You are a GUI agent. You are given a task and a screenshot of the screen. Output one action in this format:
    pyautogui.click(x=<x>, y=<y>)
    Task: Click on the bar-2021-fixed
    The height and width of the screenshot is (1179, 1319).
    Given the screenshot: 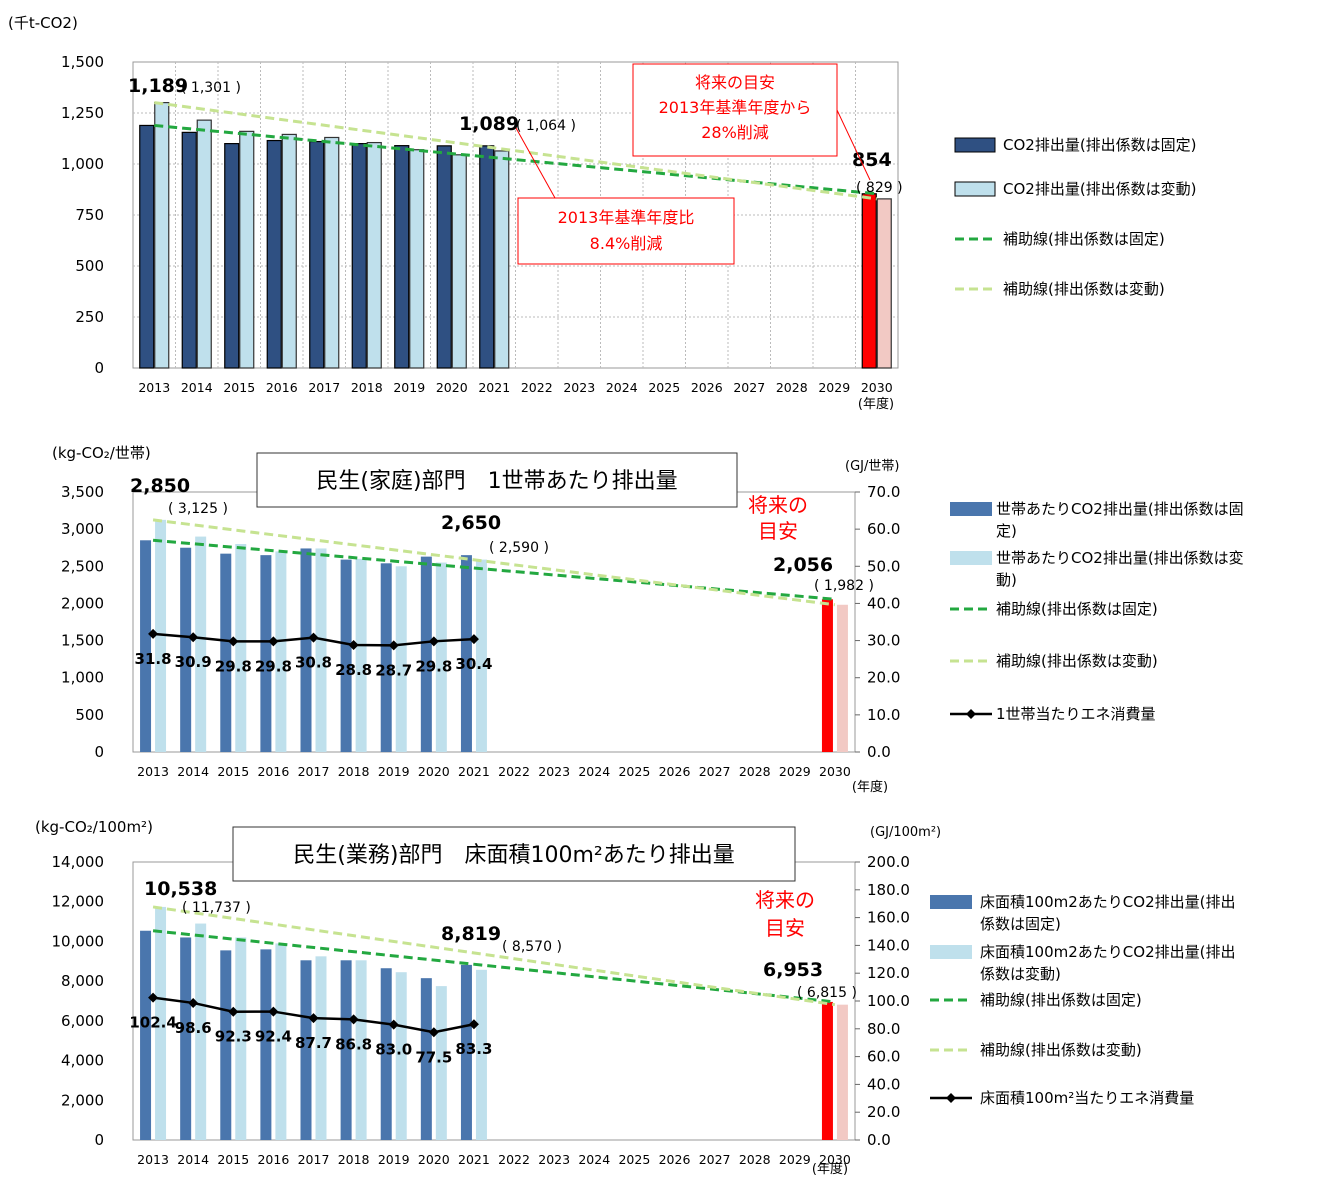 What is the action you would take?
    pyautogui.click(x=487, y=257)
    